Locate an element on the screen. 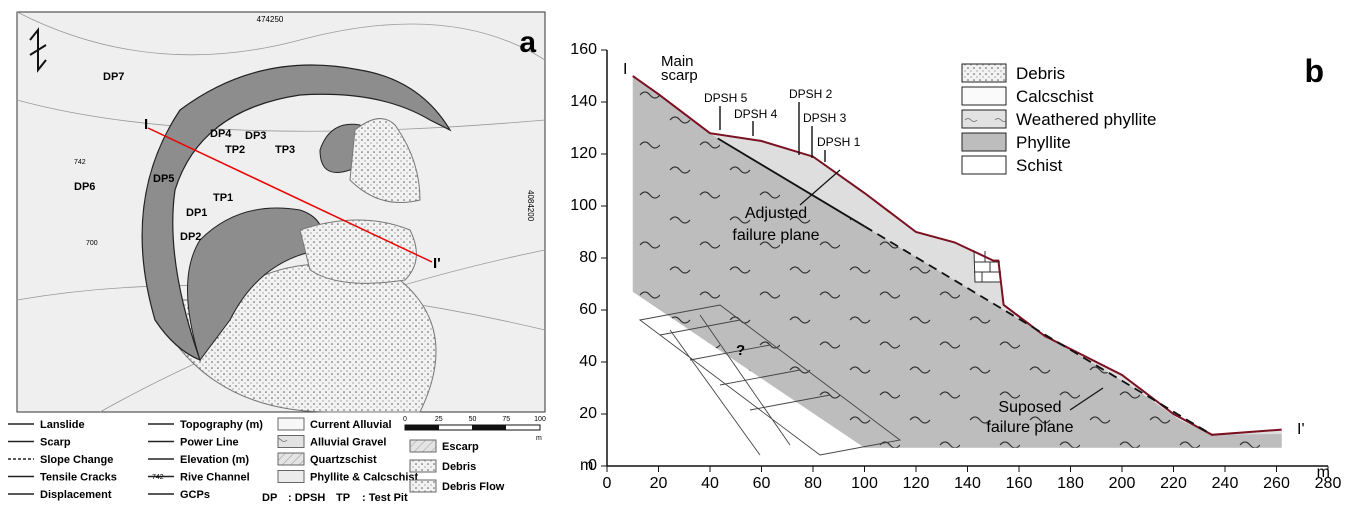 This screenshot has width=1348, height=509. scale-tick: 50 is located at coordinates (473, 419).